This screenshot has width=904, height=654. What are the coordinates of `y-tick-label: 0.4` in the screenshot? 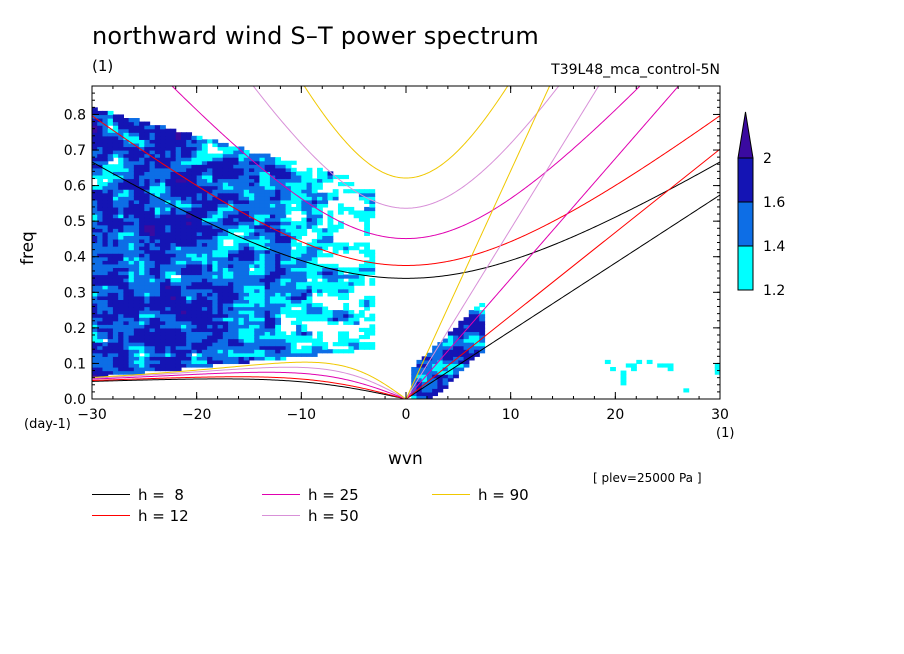 It's located at (75, 258).